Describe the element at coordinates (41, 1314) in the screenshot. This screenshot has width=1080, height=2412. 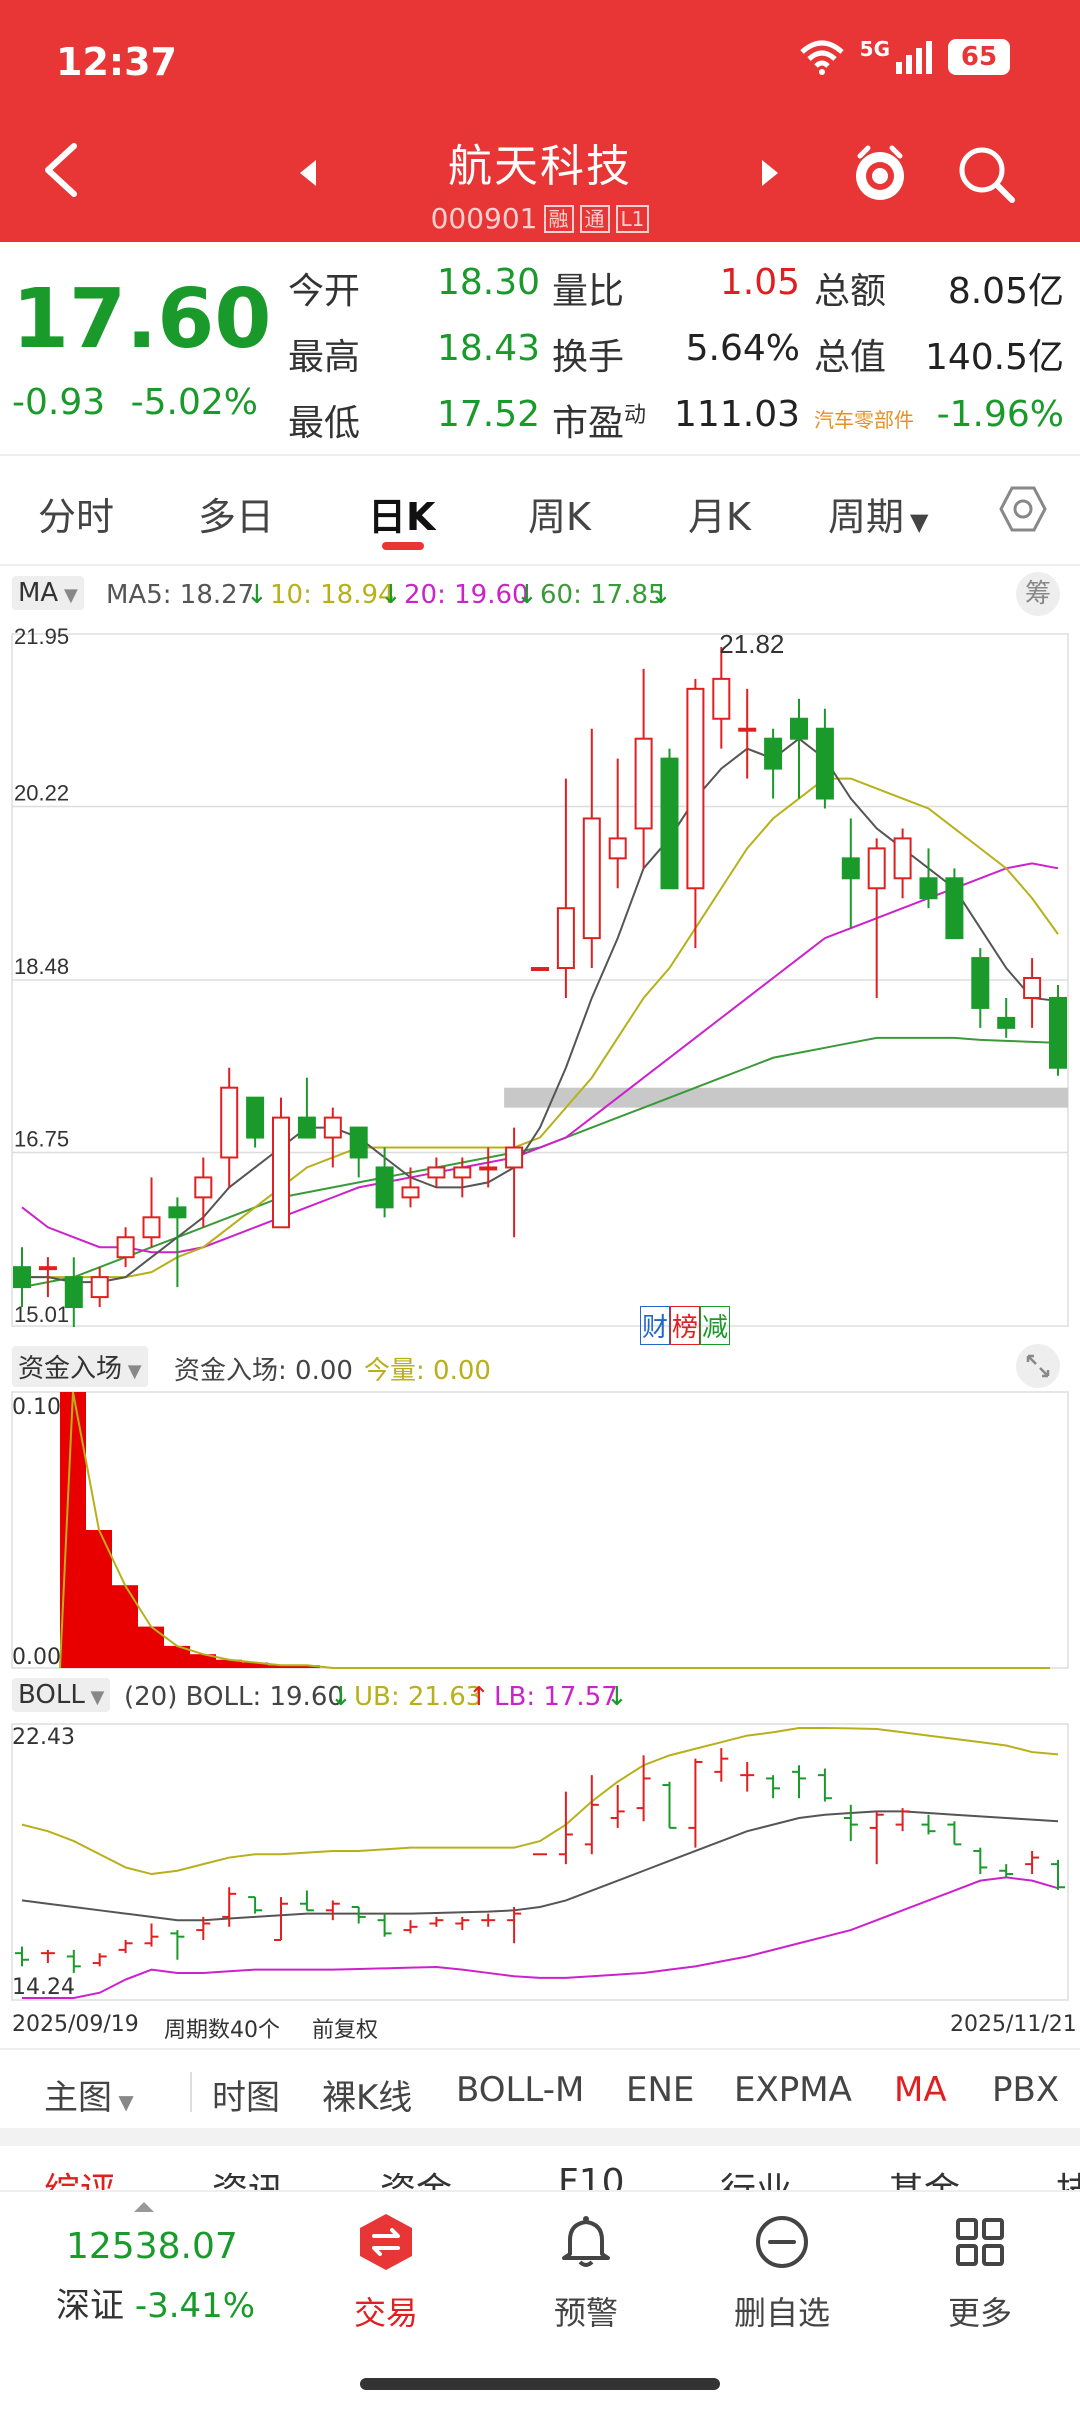
I see `y-axis-label: 15.01` at that location.